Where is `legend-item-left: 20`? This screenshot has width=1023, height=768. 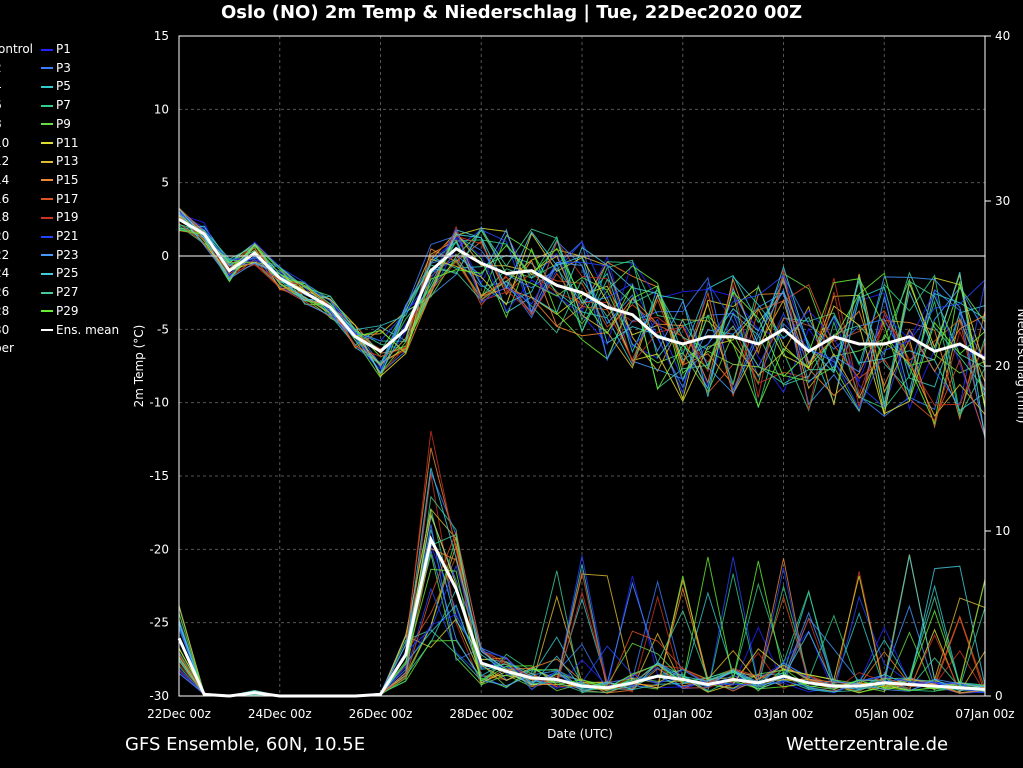 legend-item-left: 20 is located at coordinates (5, 236).